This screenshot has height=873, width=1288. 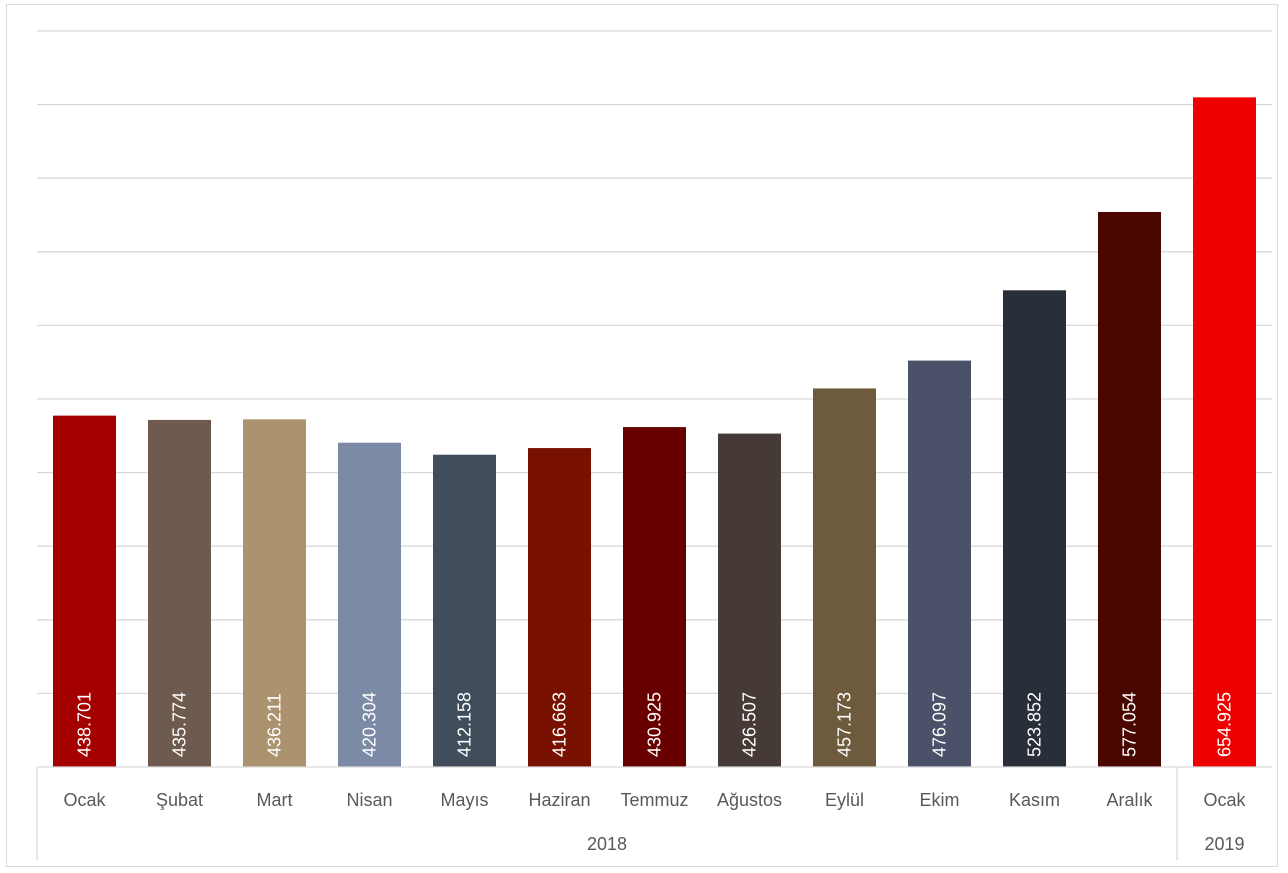 I want to click on x-tick-label: Mayıs, so click(x=464, y=800).